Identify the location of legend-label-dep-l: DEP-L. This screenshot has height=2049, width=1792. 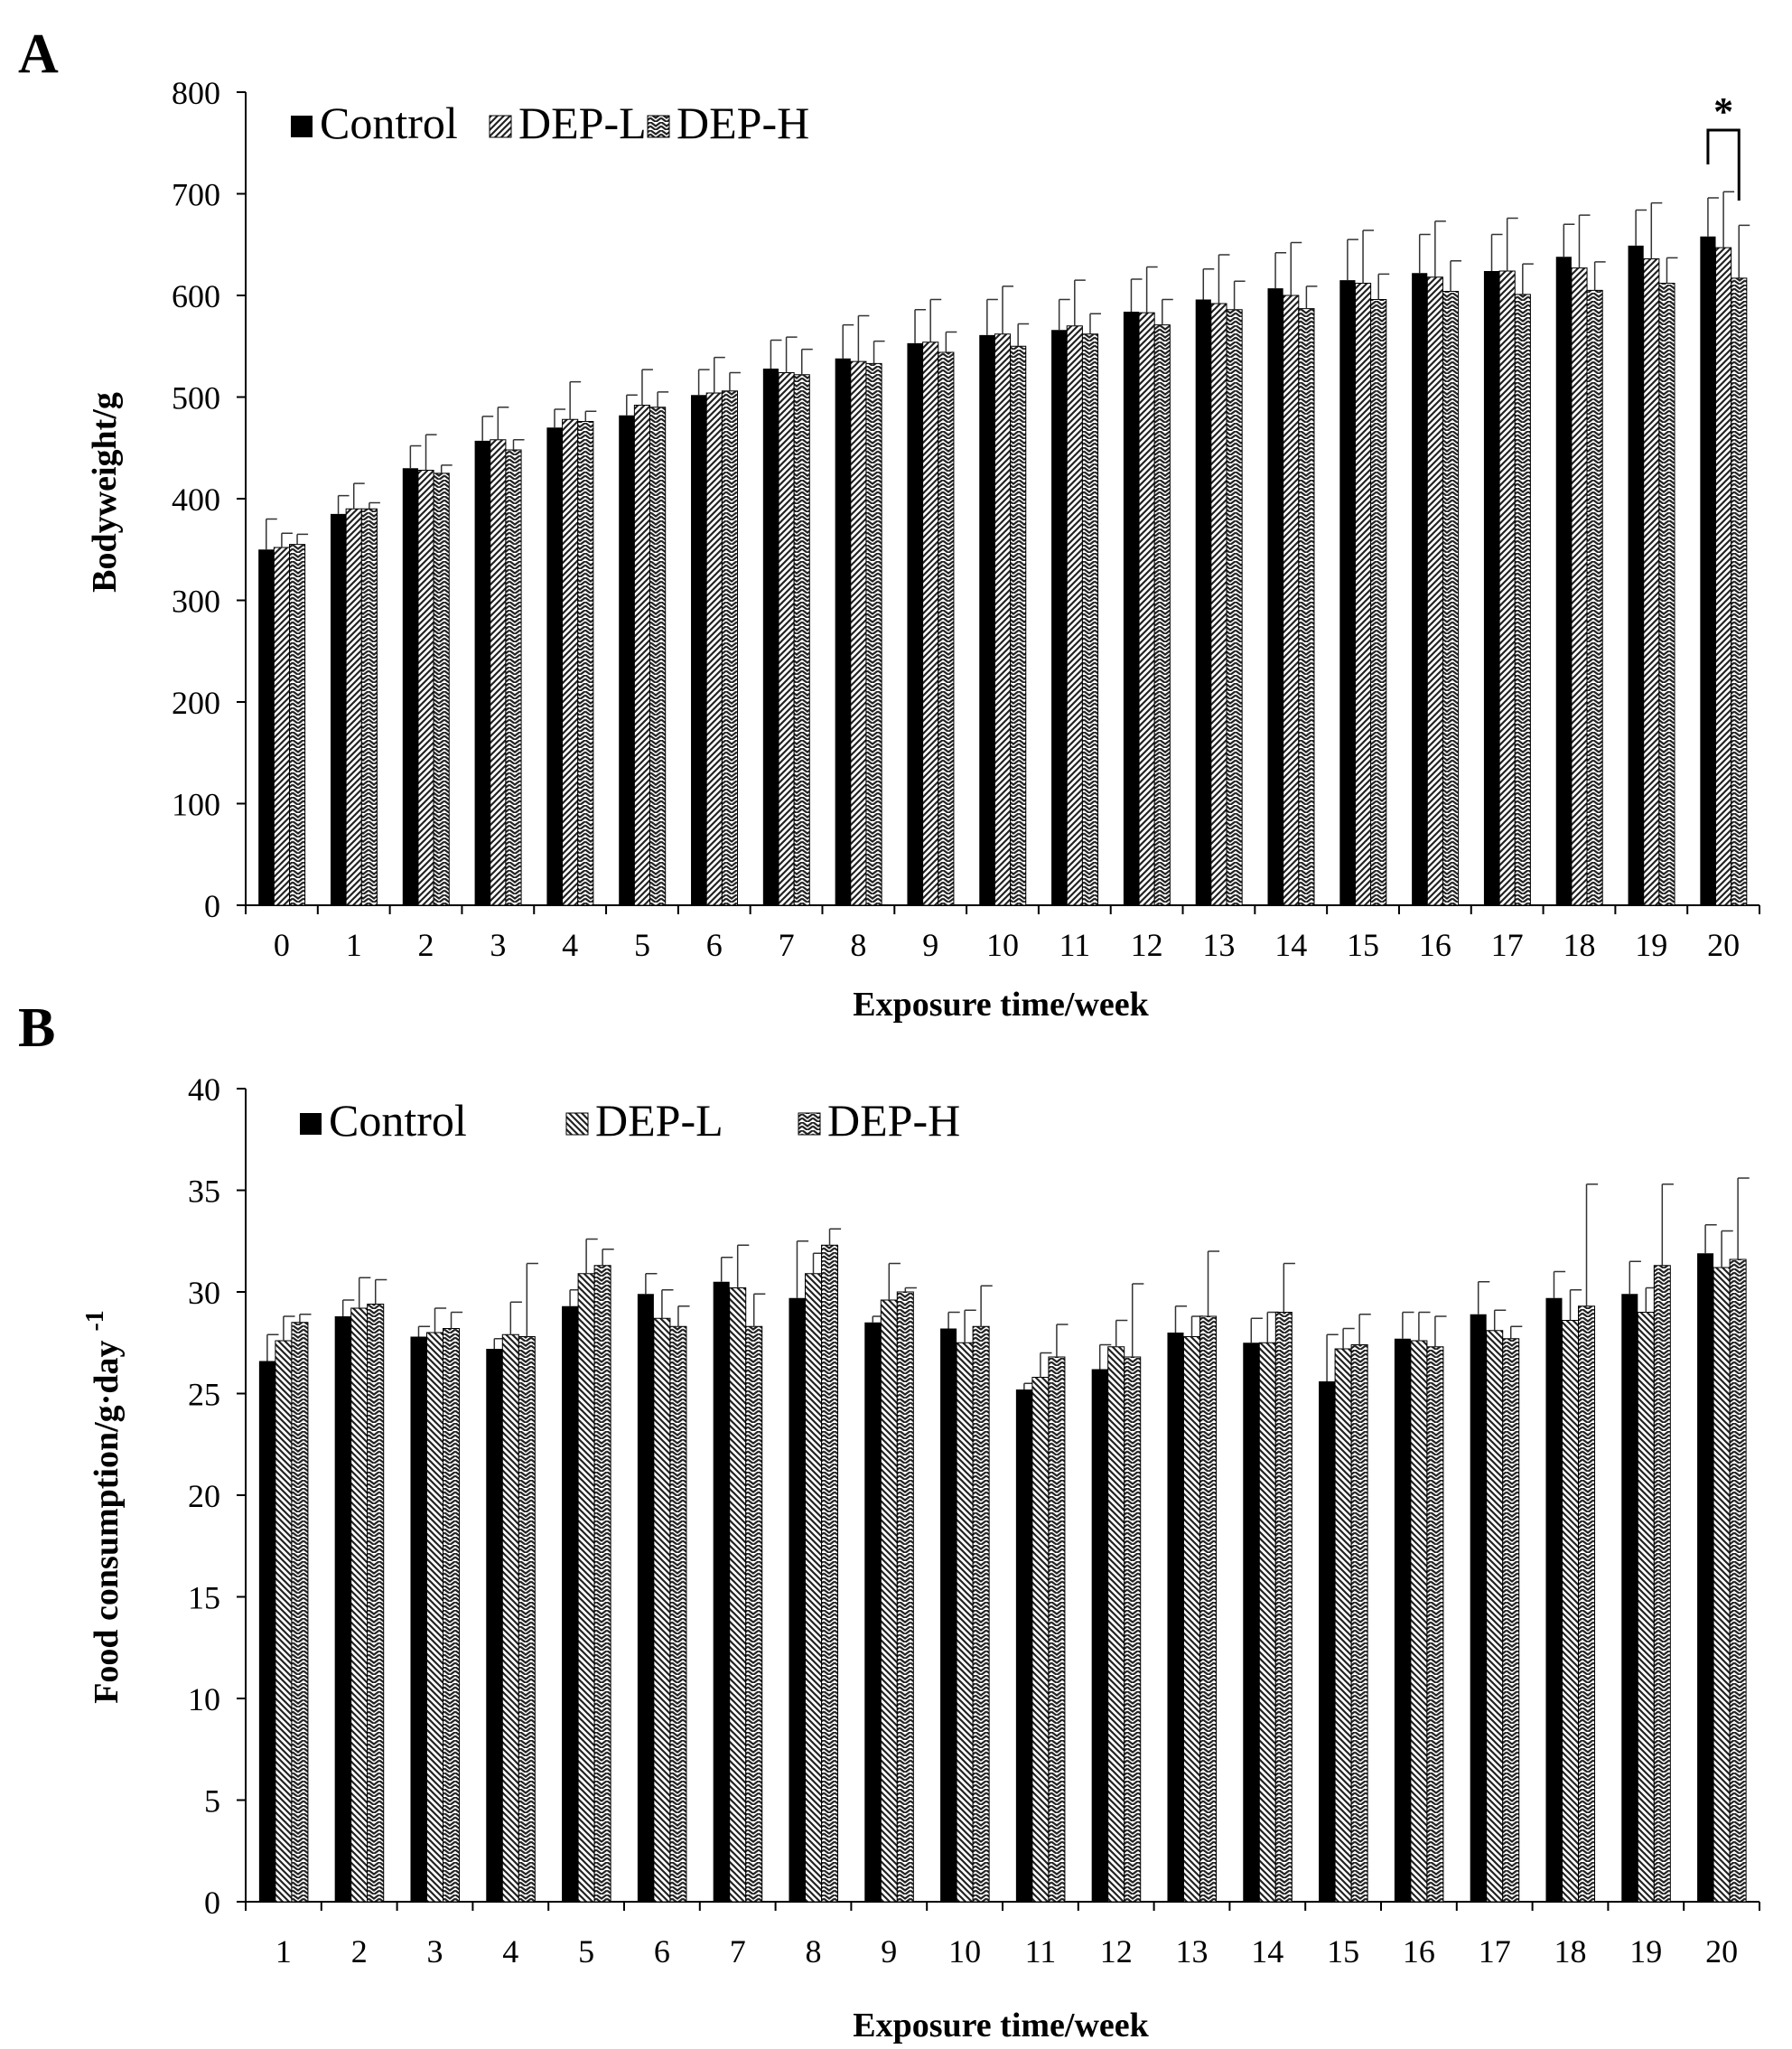
(582, 123).